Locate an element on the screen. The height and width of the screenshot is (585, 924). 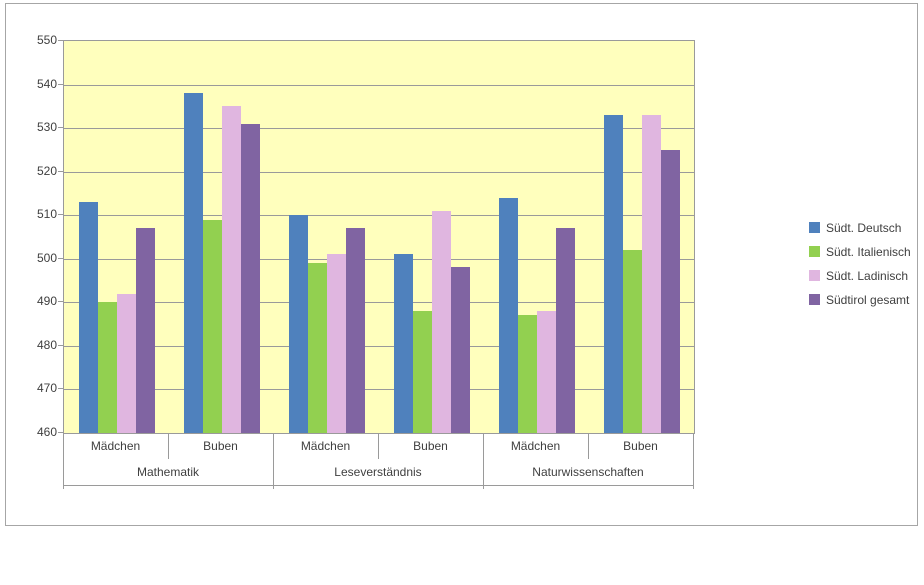
legend-item-suedt-italienisch: Südt. Italienisch is located at coordinates (860, 251).